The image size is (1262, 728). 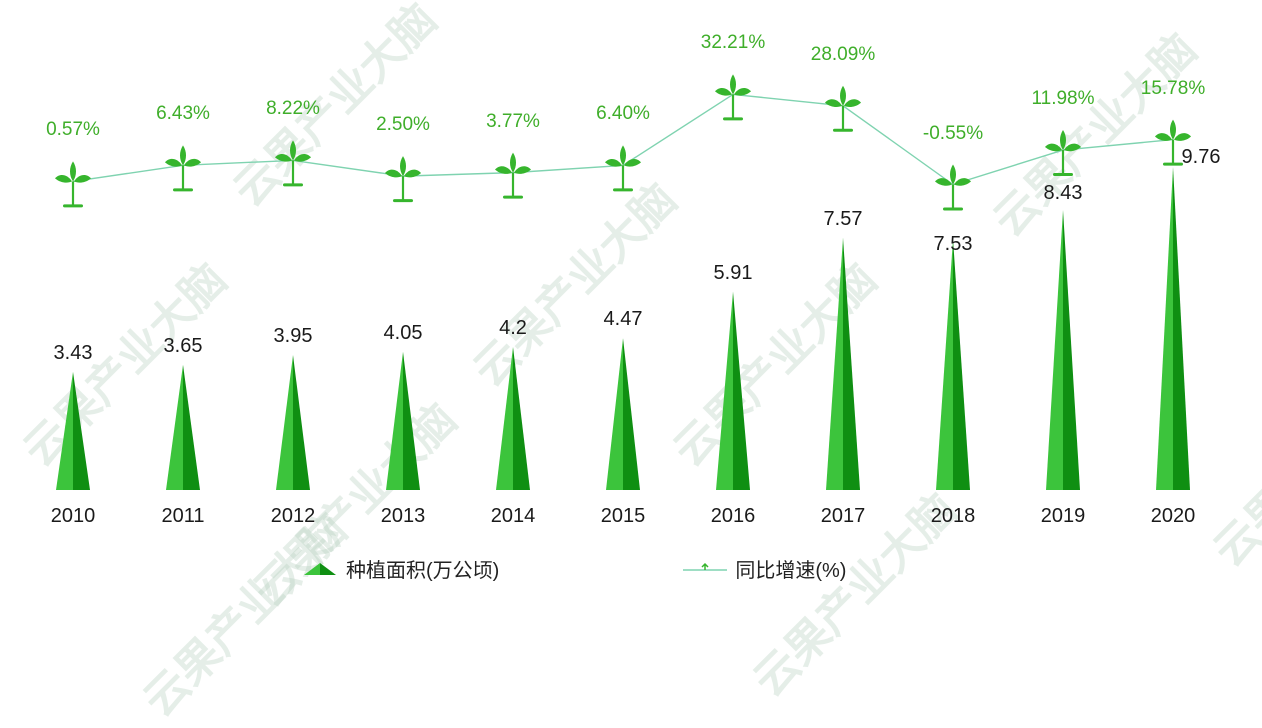 I want to click on bar-value-label: 8.43, so click(x=1063, y=192).